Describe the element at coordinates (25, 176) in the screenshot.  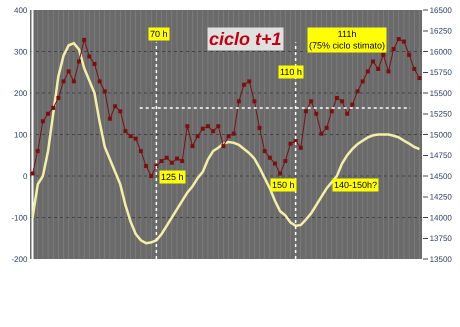
I see `y-tick-label: 0` at that location.